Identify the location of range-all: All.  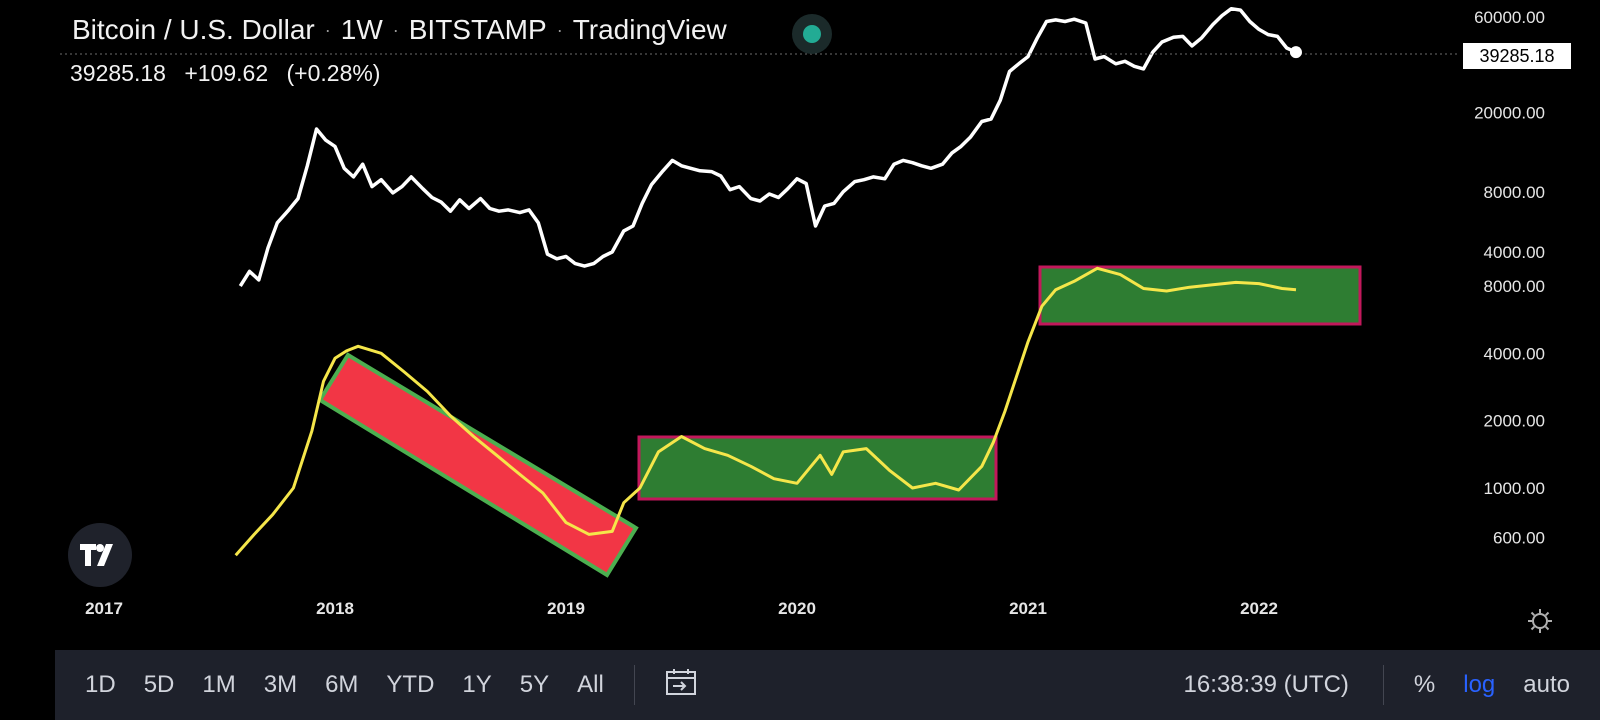
(590, 684).